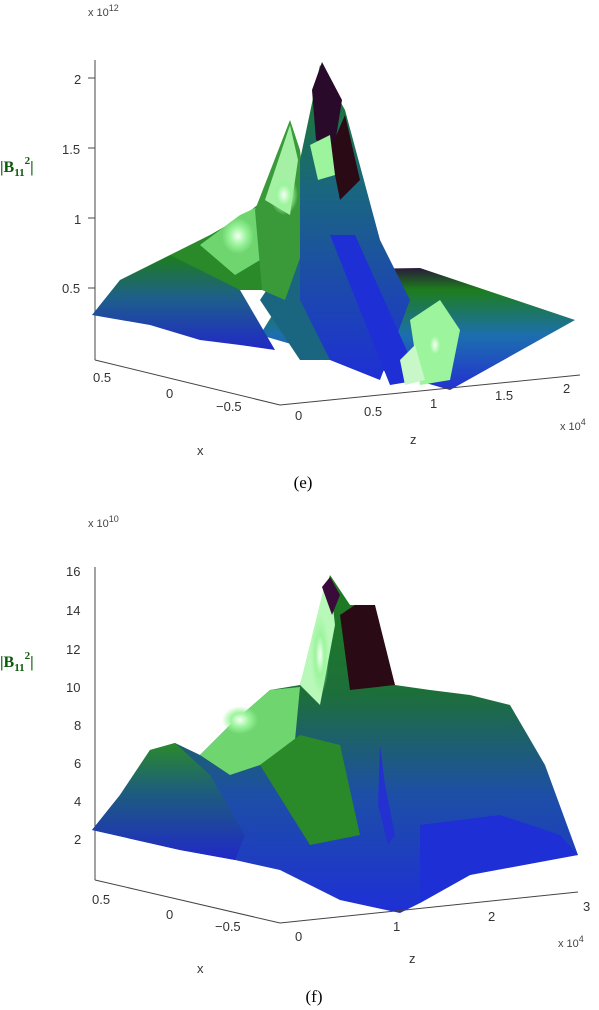  What do you see at coordinates (303, 482) in the screenshot?
I see `panel-caption-e: (e)` at bounding box center [303, 482].